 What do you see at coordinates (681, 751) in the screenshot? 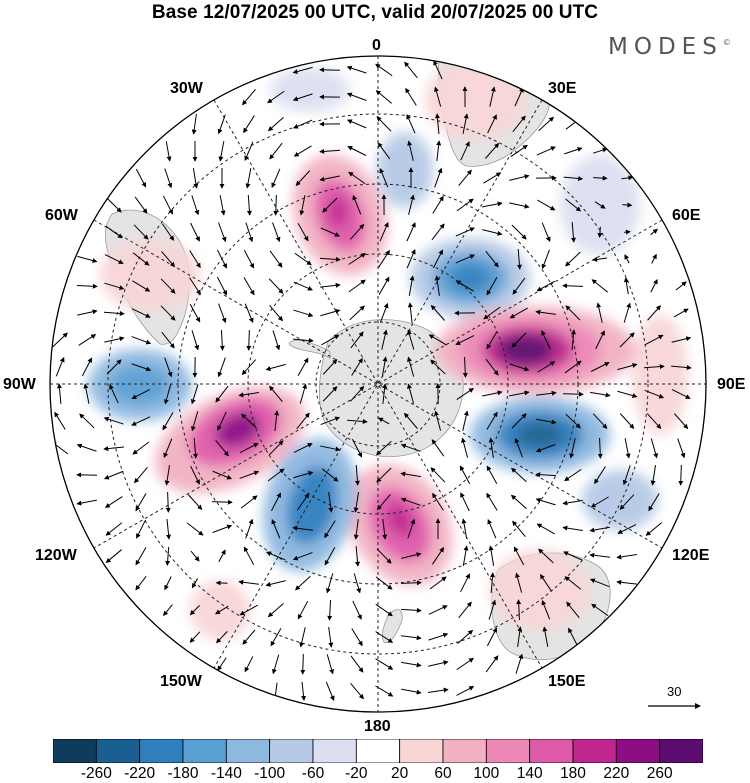
I see `colorbar-swatch` at bounding box center [681, 751].